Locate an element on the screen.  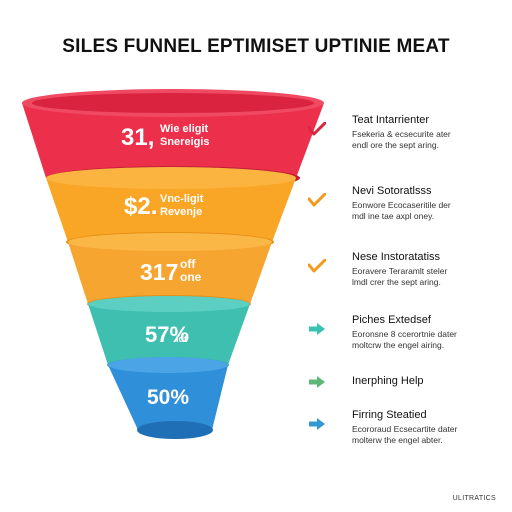
check-red-icon is located at coordinates (317, 129).